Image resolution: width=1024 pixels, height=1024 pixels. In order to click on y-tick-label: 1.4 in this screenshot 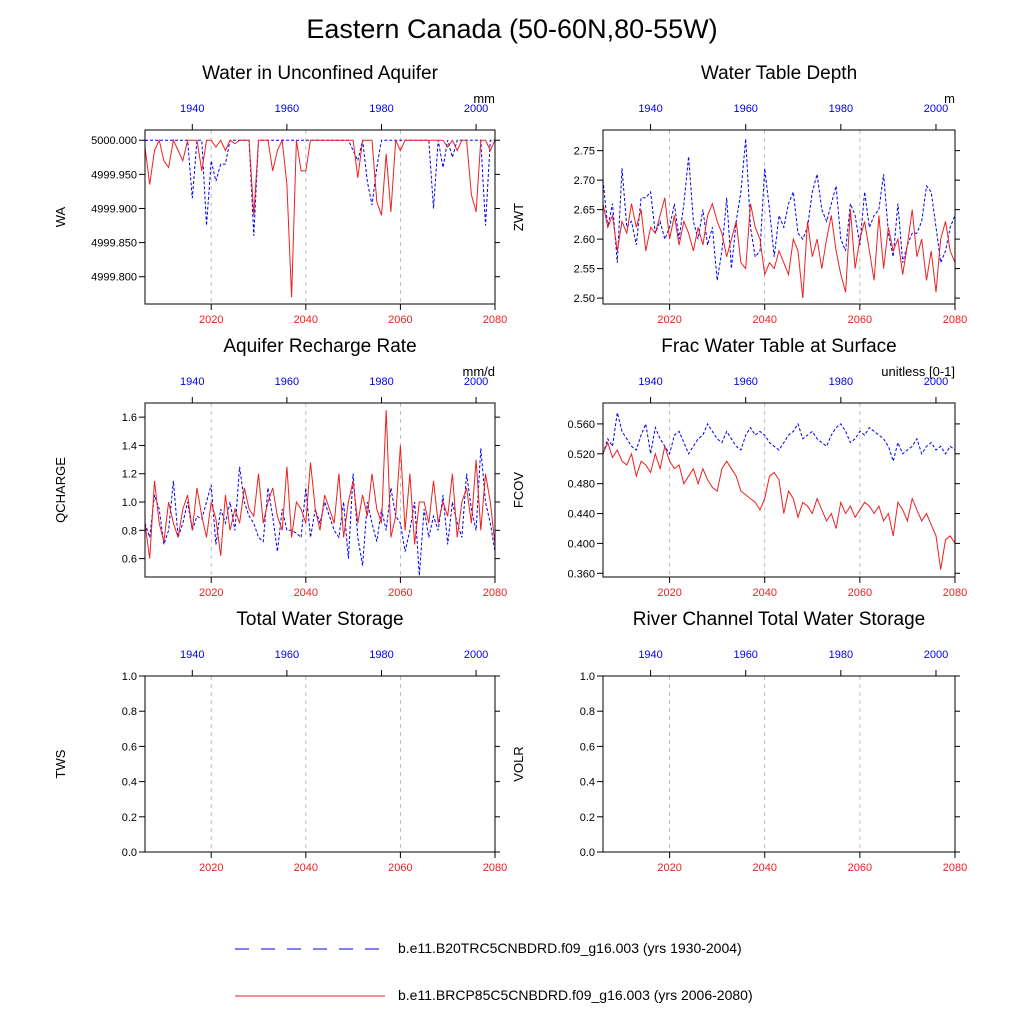, I will do `click(129, 446)`.